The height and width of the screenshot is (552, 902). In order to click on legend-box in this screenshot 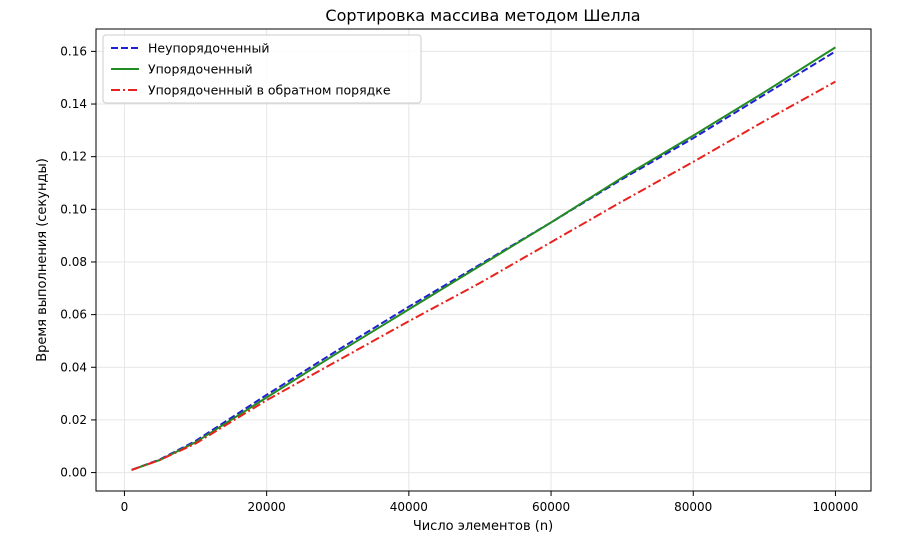, I will do `click(262, 69)`.